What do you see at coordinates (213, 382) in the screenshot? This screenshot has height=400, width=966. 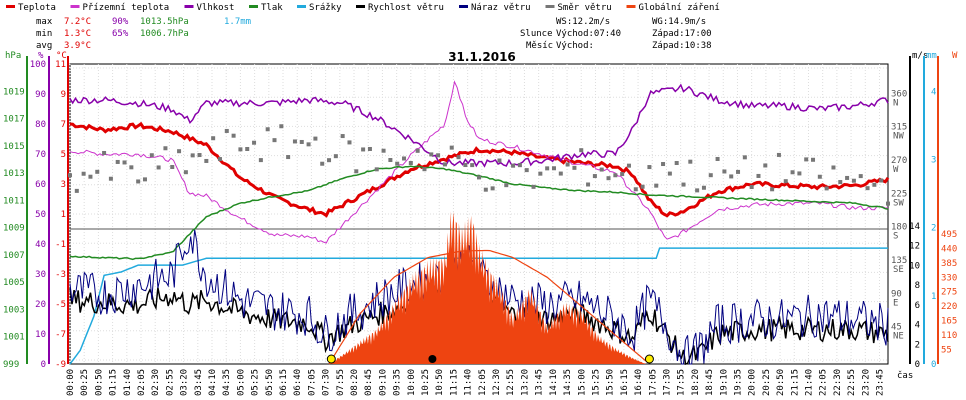 I see `x-tick-label: 04:10` at bounding box center [213, 382].